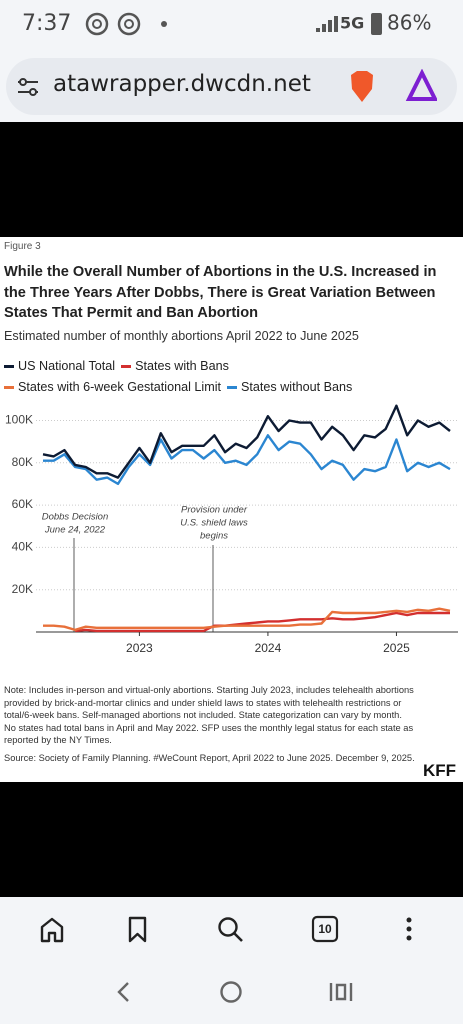  I want to click on legend-label: States with 6-week Gestational Limit, so click(119, 387).